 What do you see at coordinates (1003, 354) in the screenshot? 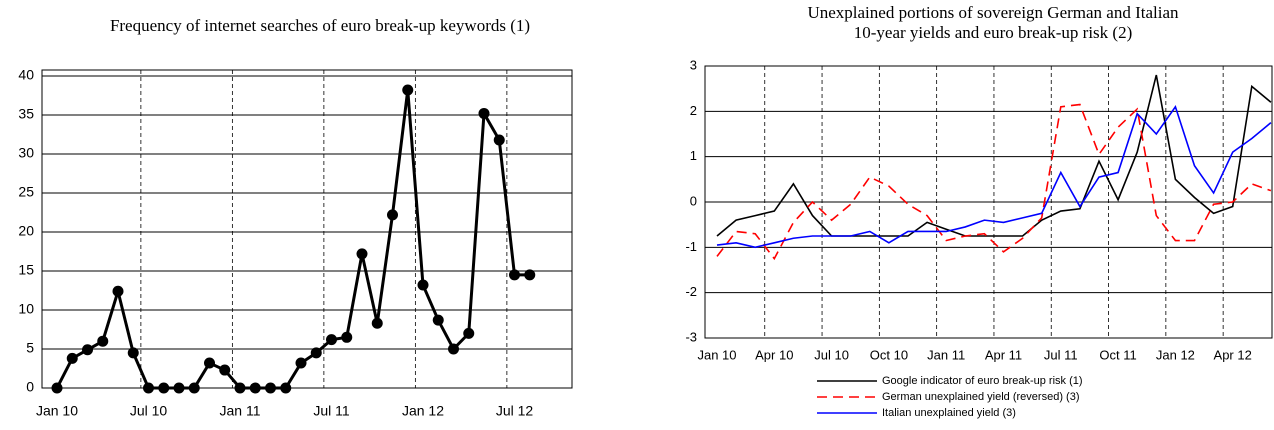
I see `x-tick-label: Apr 11` at bounding box center [1003, 354].